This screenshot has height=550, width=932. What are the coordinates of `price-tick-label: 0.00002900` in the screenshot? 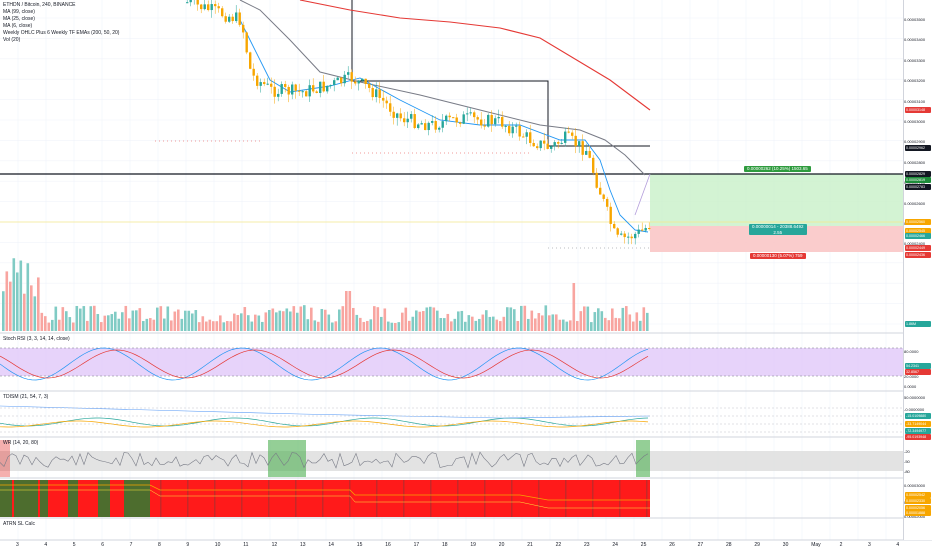 It's located at (915, 142).